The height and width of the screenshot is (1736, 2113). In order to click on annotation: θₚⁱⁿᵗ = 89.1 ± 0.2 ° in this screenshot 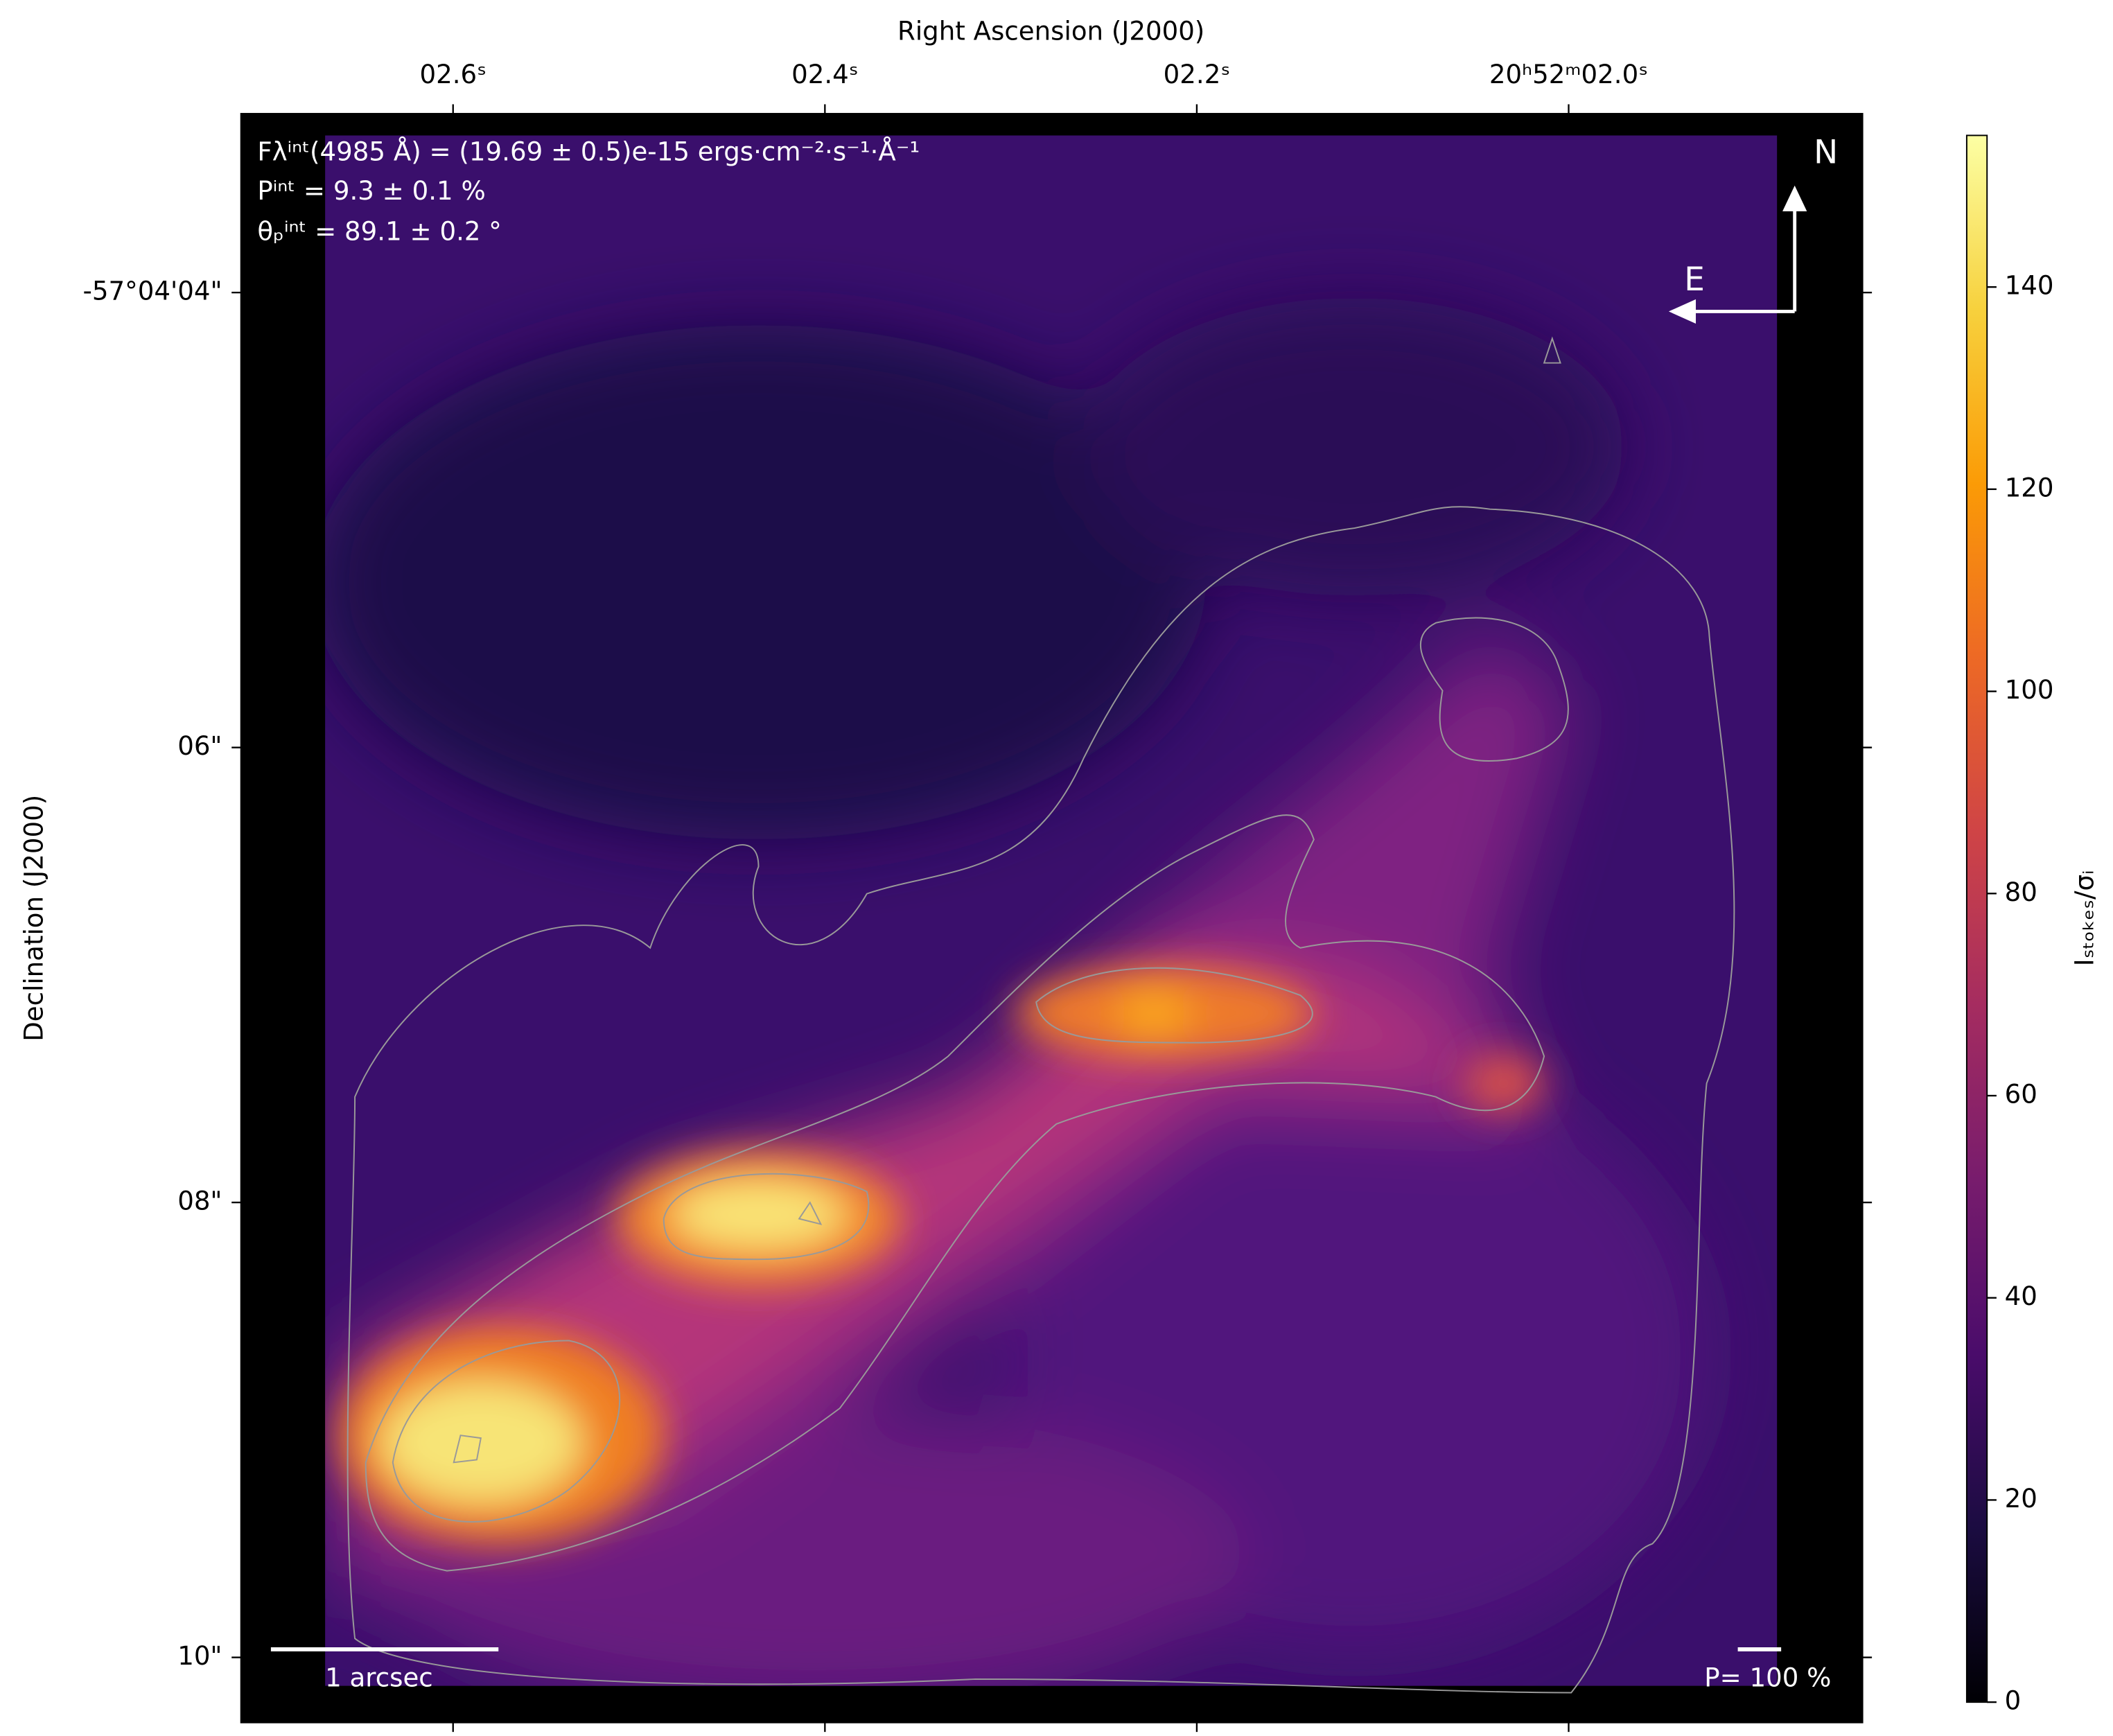, I will do `click(379, 232)`.